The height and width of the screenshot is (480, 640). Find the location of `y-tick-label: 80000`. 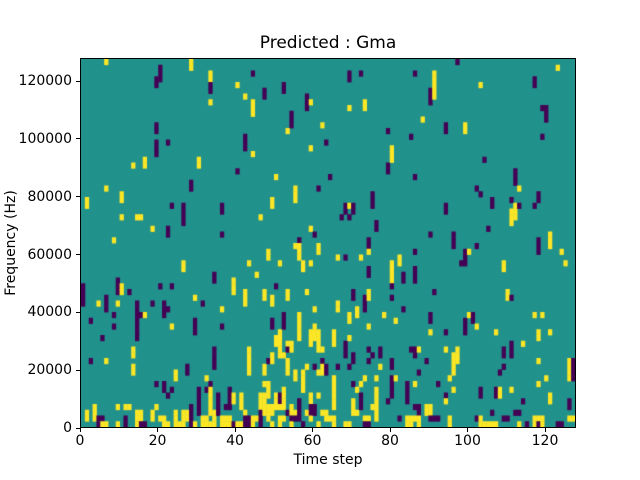

y-tick-label: 80000 is located at coordinates (49, 196).